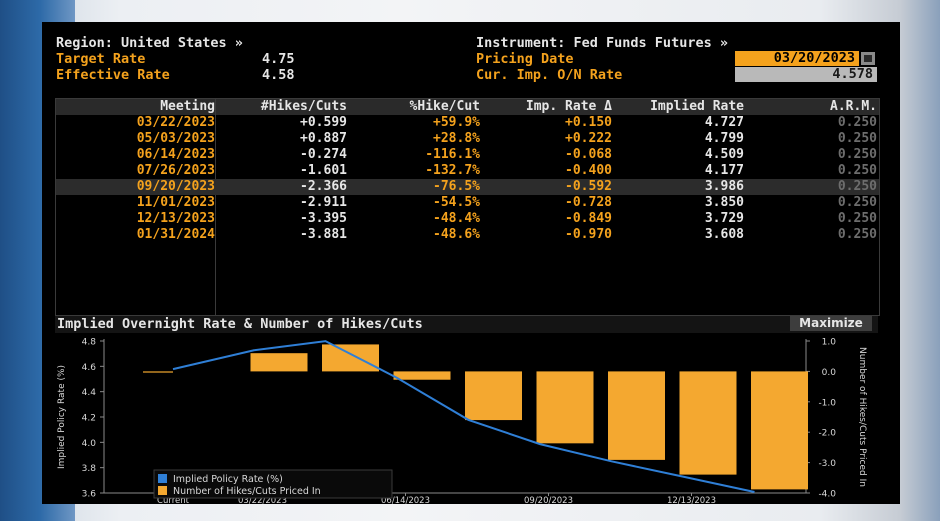 The width and height of the screenshot is (940, 521). Describe the element at coordinates (588, 218) in the screenshot. I see `cell-imp-rate-delta: -0.849` at that location.